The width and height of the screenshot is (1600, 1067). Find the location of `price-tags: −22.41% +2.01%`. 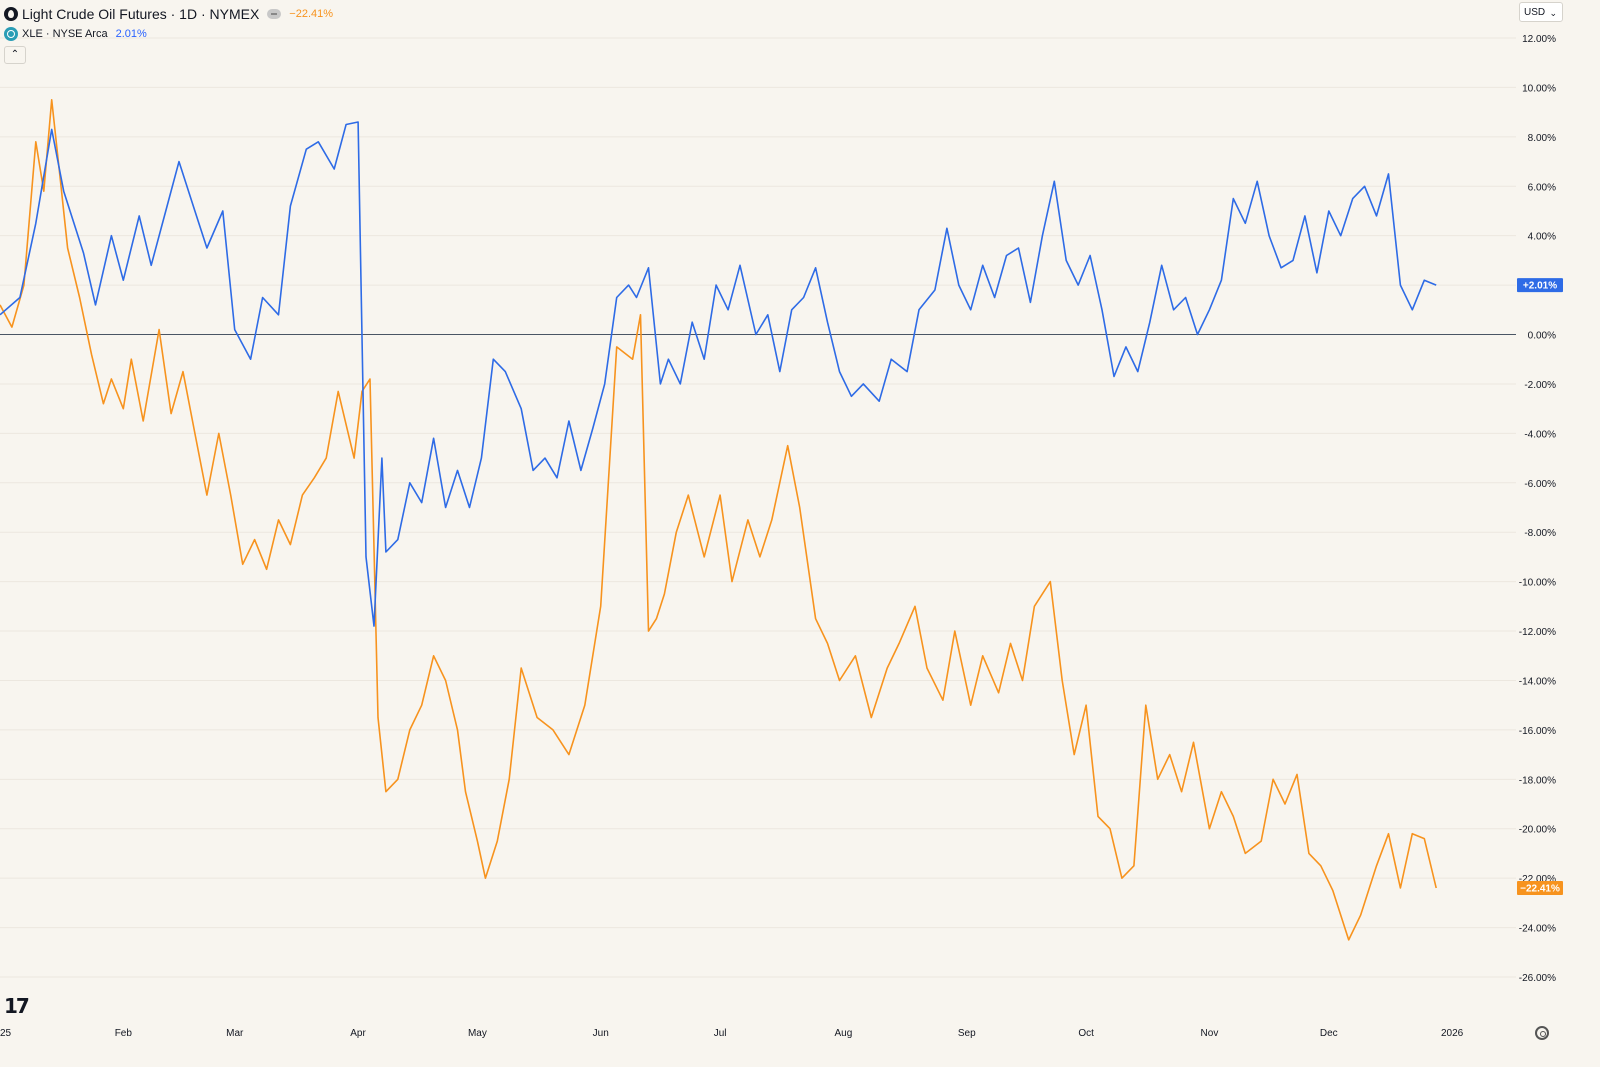

price-tags: −22.41% +2.01% is located at coordinates (1540, 587).